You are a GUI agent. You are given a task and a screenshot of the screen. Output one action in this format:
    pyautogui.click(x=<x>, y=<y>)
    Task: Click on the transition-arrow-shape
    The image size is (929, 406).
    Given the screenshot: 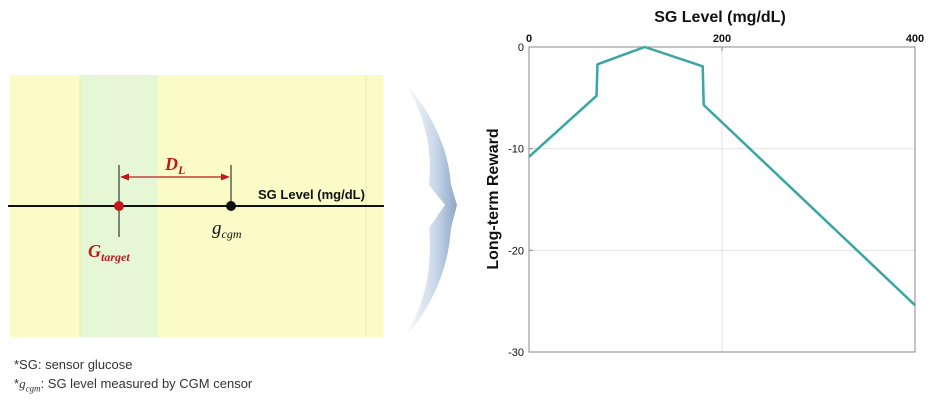 What is the action you would take?
    pyautogui.click(x=430, y=210)
    